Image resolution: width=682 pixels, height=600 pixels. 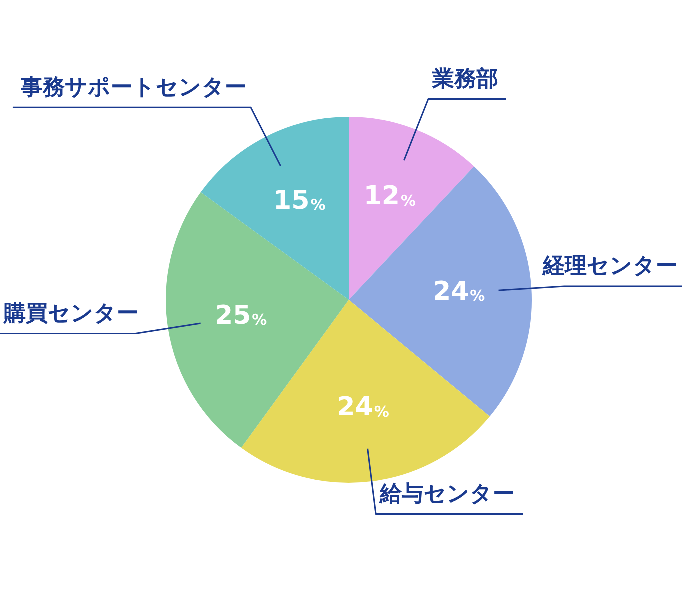 What do you see at coordinates (464, 79) in the screenshot?
I see `slice-label: 業務部` at bounding box center [464, 79].